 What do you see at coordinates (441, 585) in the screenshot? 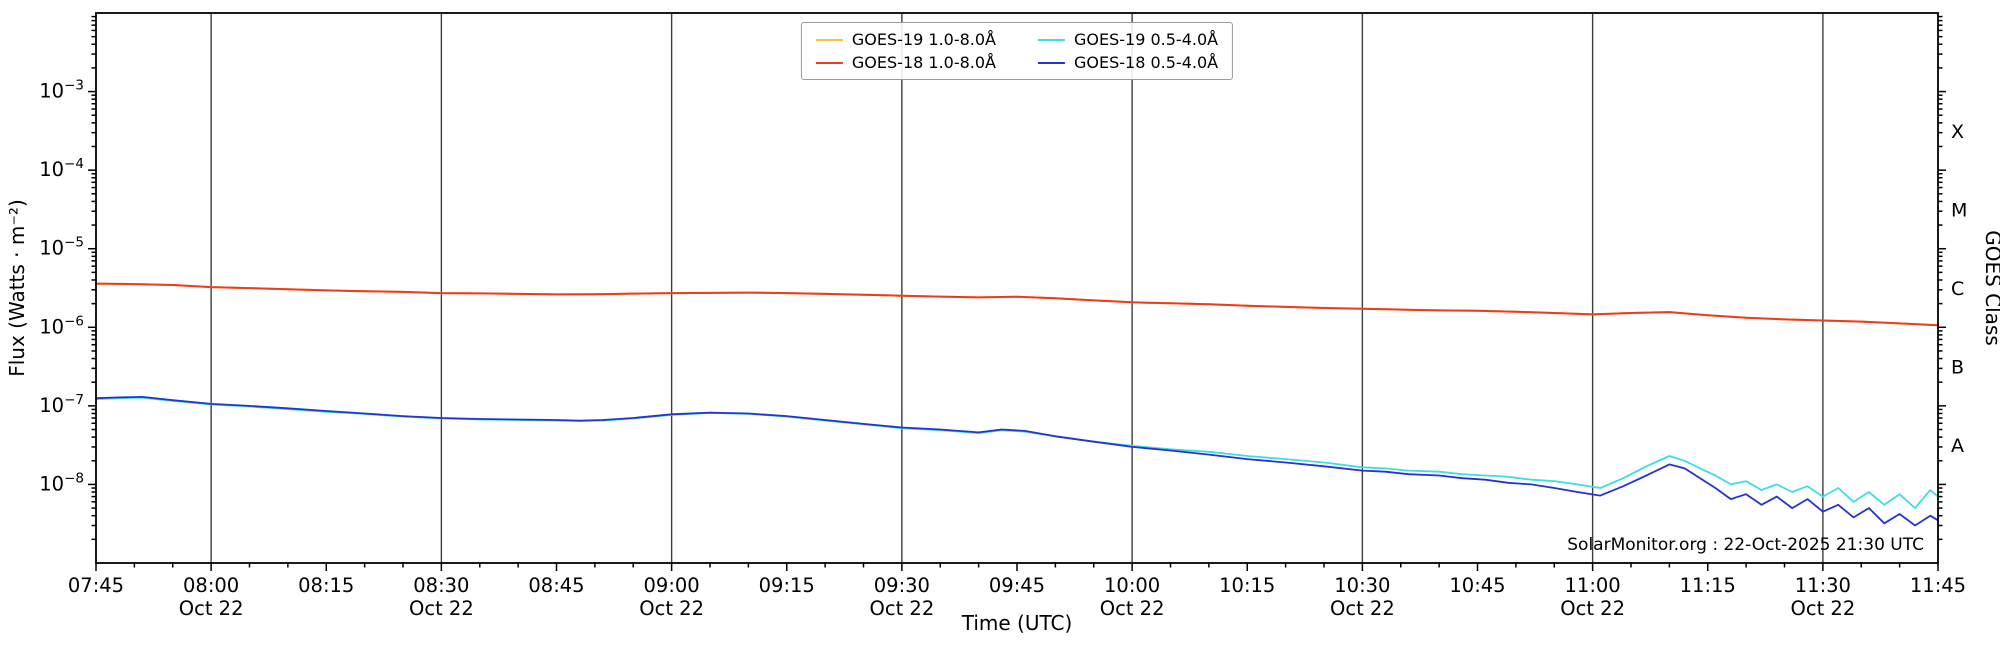
I see `x-tick-label: 08:30` at bounding box center [441, 585].